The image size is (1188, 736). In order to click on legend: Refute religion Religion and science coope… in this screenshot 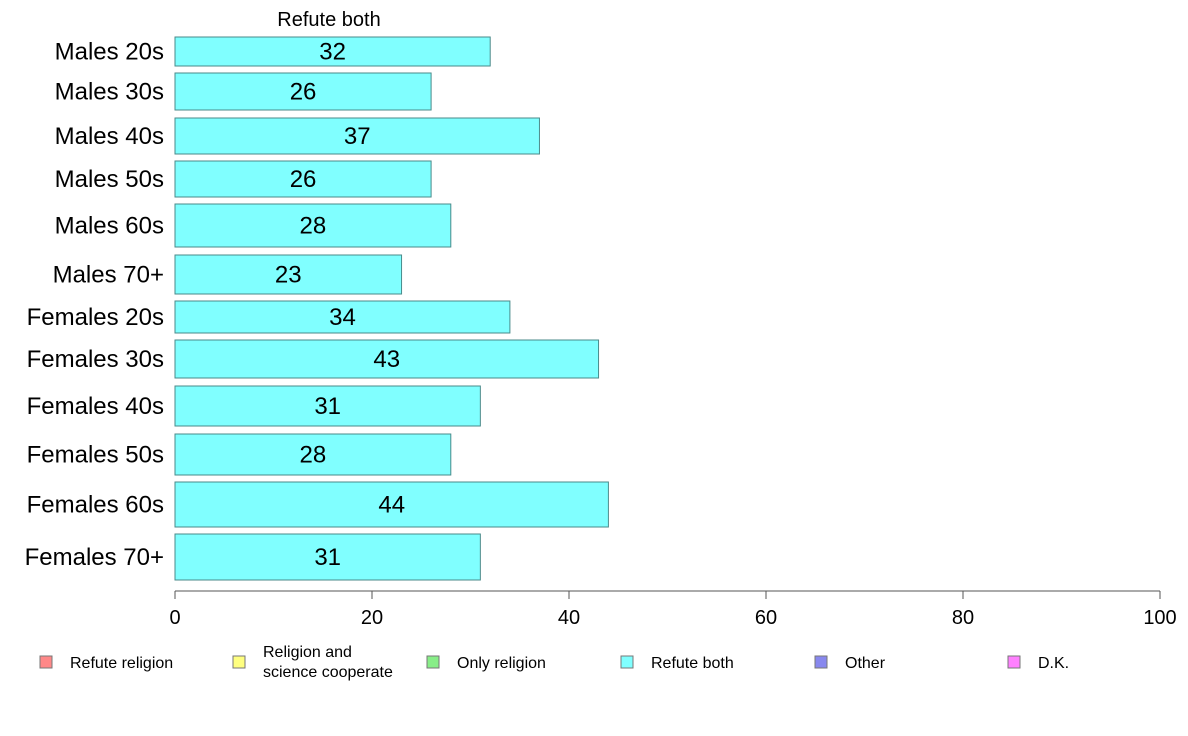, I will do `click(554, 662)`.